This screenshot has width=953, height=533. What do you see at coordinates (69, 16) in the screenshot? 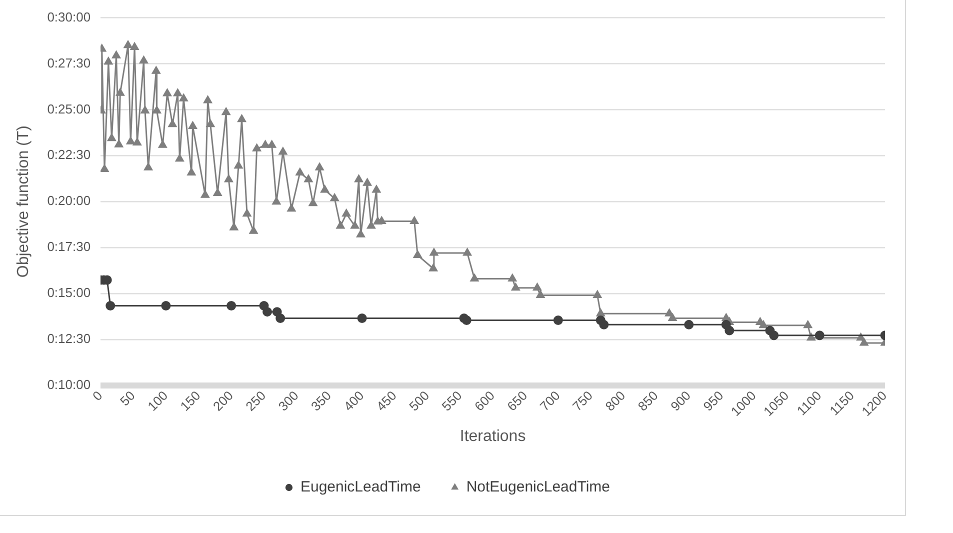
I see `y-tick-label: 0:30:00` at bounding box center [69, 16].